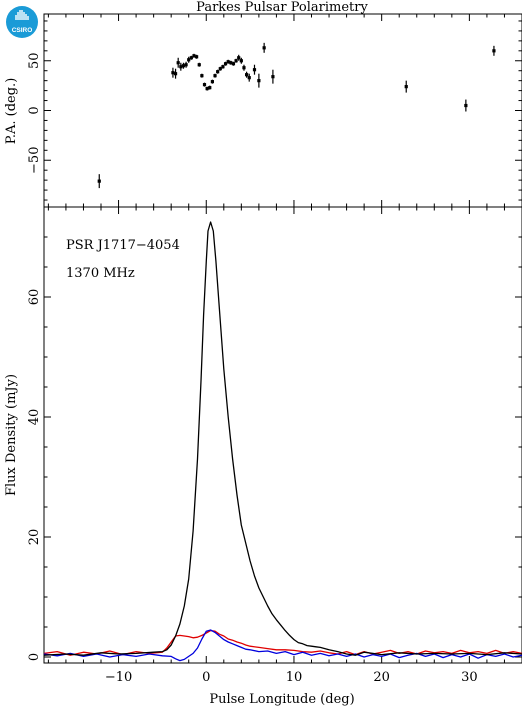 The image size is (522, 710). I want to click on x-tick-label: 0, so click(206, 677).